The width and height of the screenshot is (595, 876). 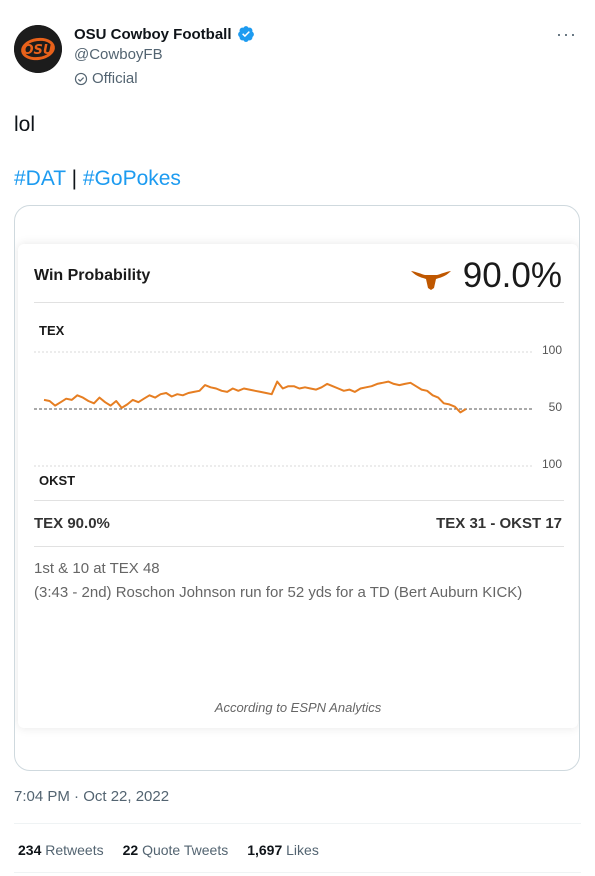 What do you see at coordinates (512, 275) in the screenshot?
I see `win-probability-value: 90.0%` at bounding box center [512, 275].